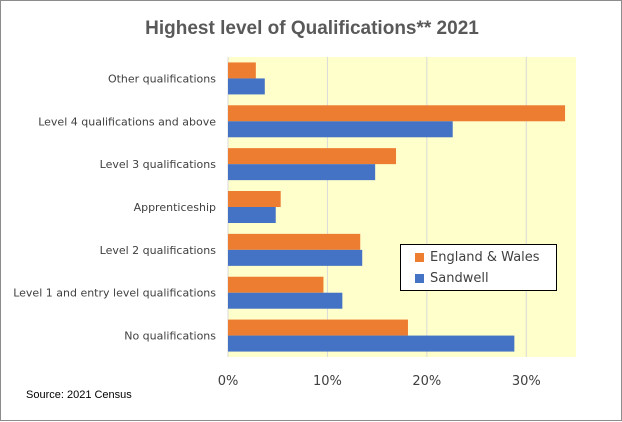 The height and width of the screenshot is (422, 622). What do you see at coordinates (459, 278) in the screenshot?
I see `legend-label-sandwell: Sandwell` at bounding box center [459, 278].